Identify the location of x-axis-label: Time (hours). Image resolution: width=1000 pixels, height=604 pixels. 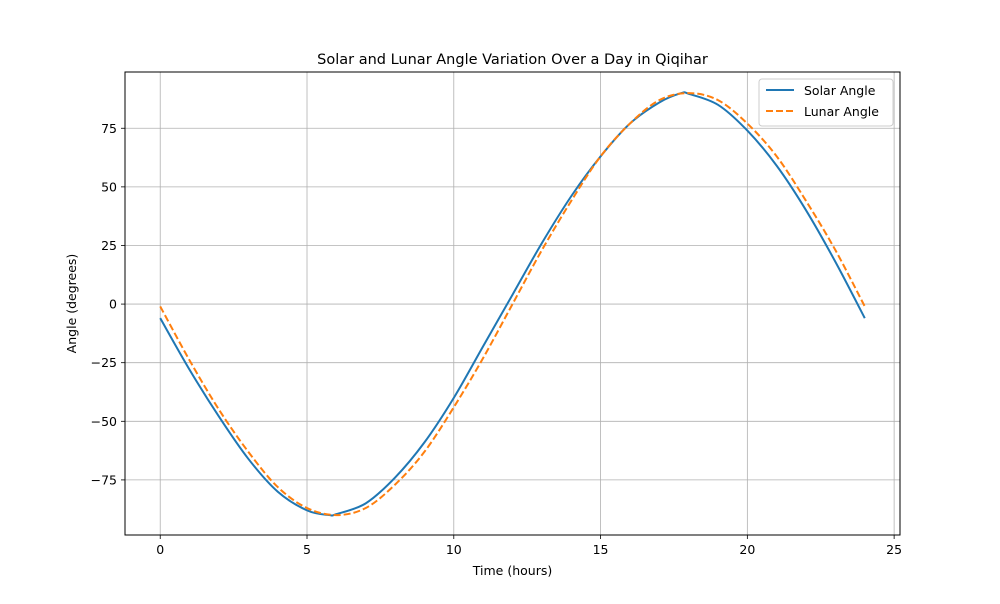
(512, 570).